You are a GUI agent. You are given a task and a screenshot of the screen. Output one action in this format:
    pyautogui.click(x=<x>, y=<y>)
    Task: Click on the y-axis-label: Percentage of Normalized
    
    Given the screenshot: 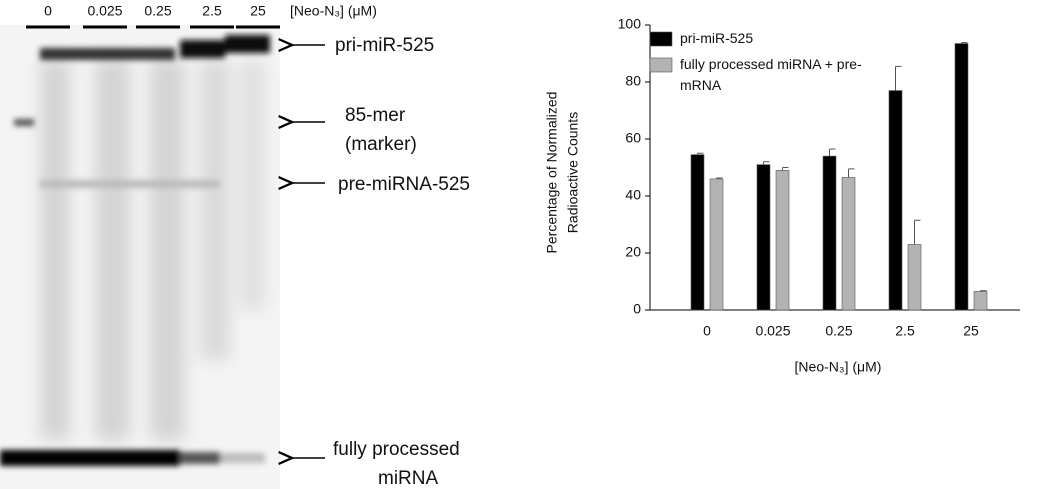 What is the action you would take?
    pyautogui.click(x=552, y=173)
    